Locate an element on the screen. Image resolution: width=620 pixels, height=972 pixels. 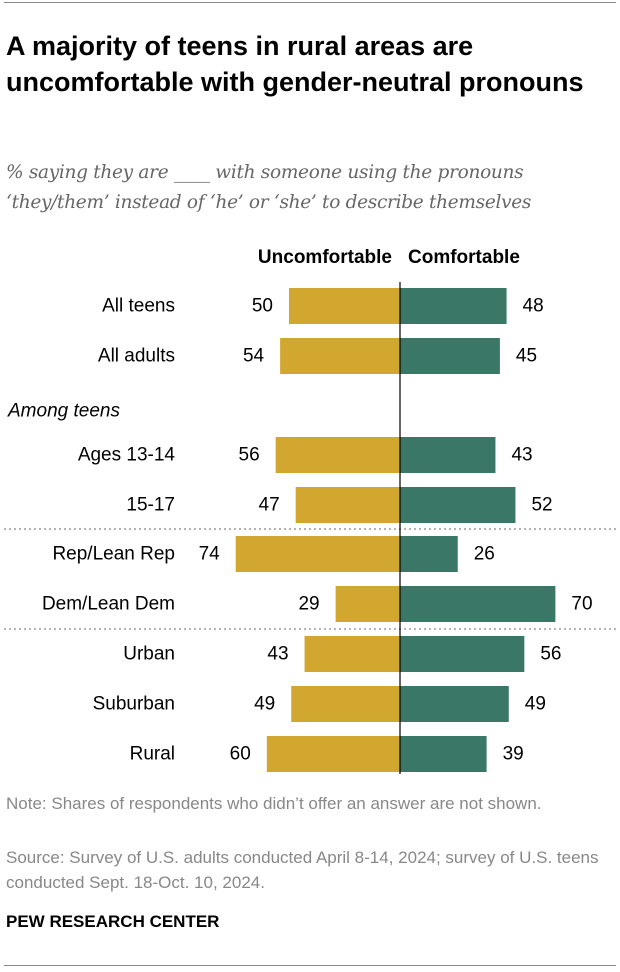
category-label: Urban is located at coordinates (149, 654).